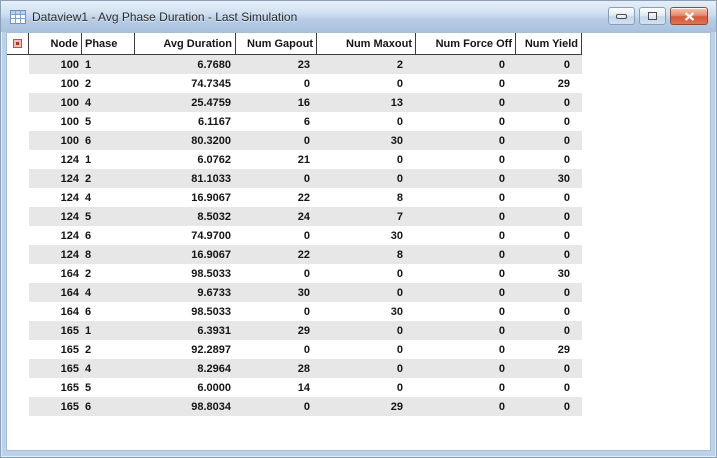  Describe the element at coordinates (185, 102) in the screenshot. I see `cell-avg-duration: 25.4759` at that location.